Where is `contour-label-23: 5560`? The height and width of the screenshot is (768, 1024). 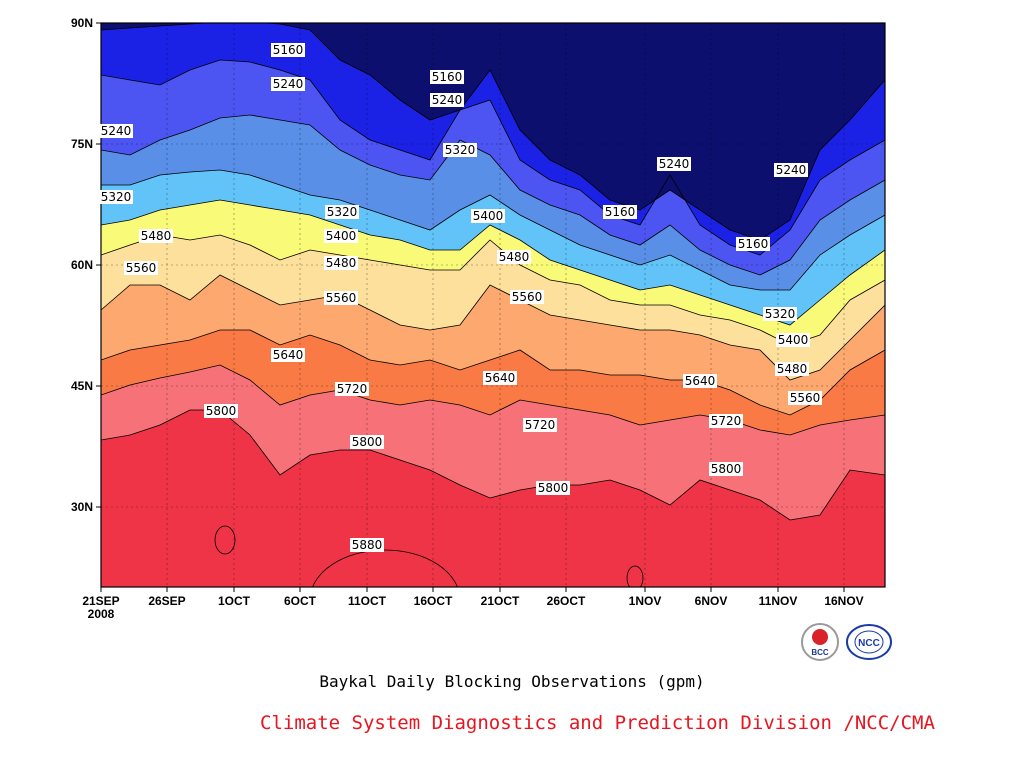
contour-label-23: 5560 is located at coordinates (805, 398).